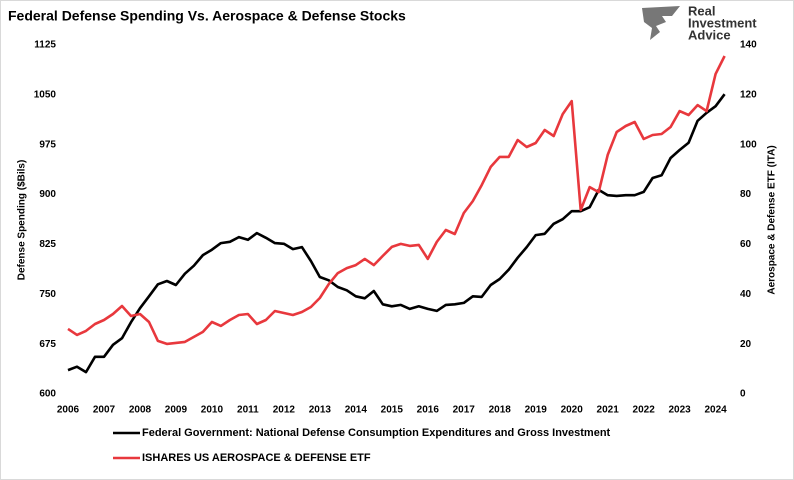 The image size is (794, 480). Describe the element at coordinates (746, 344) in the screenshot. I see `y2-tick-label: 20` at that location.